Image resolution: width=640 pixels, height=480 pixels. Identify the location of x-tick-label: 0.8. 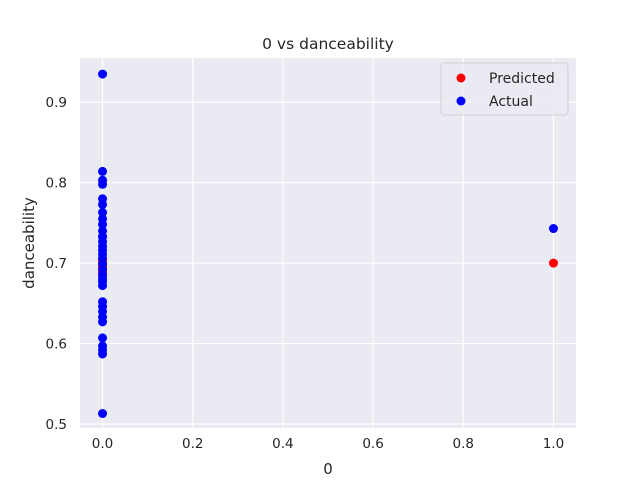
(463, 444).